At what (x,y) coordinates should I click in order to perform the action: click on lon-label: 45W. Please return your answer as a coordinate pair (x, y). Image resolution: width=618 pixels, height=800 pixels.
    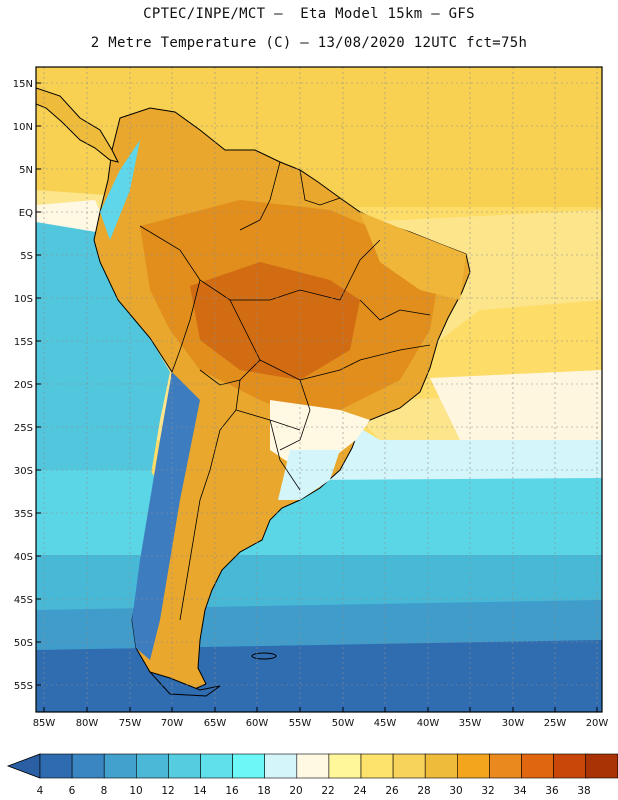
    Looking at the image, I should click on (385, 723).